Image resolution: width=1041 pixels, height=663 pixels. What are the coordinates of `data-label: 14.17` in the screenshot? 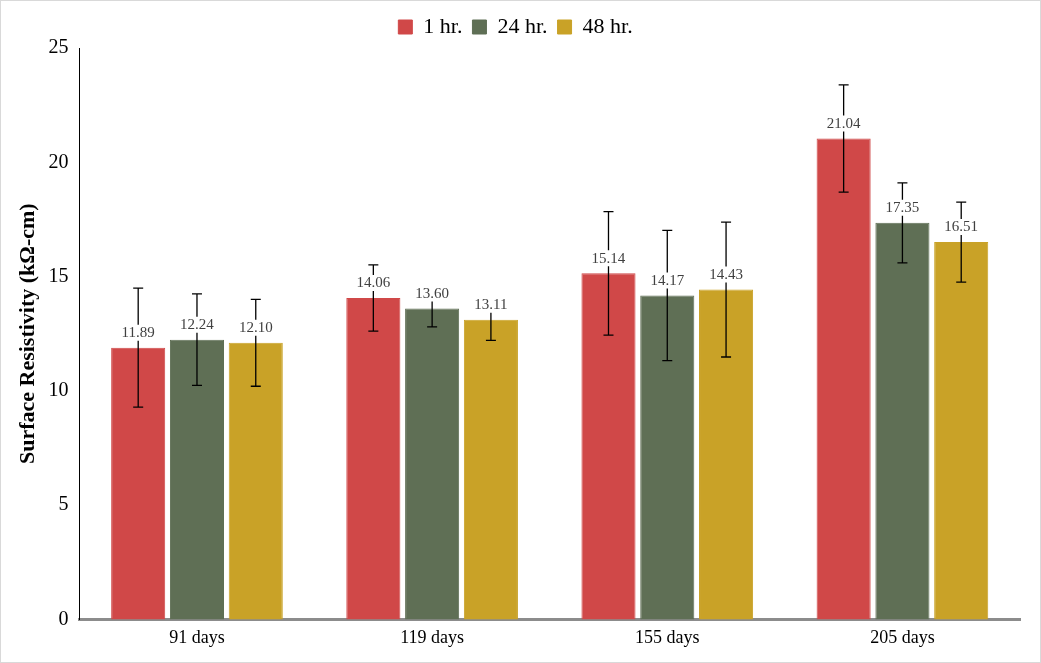 It's located at (667, 279).